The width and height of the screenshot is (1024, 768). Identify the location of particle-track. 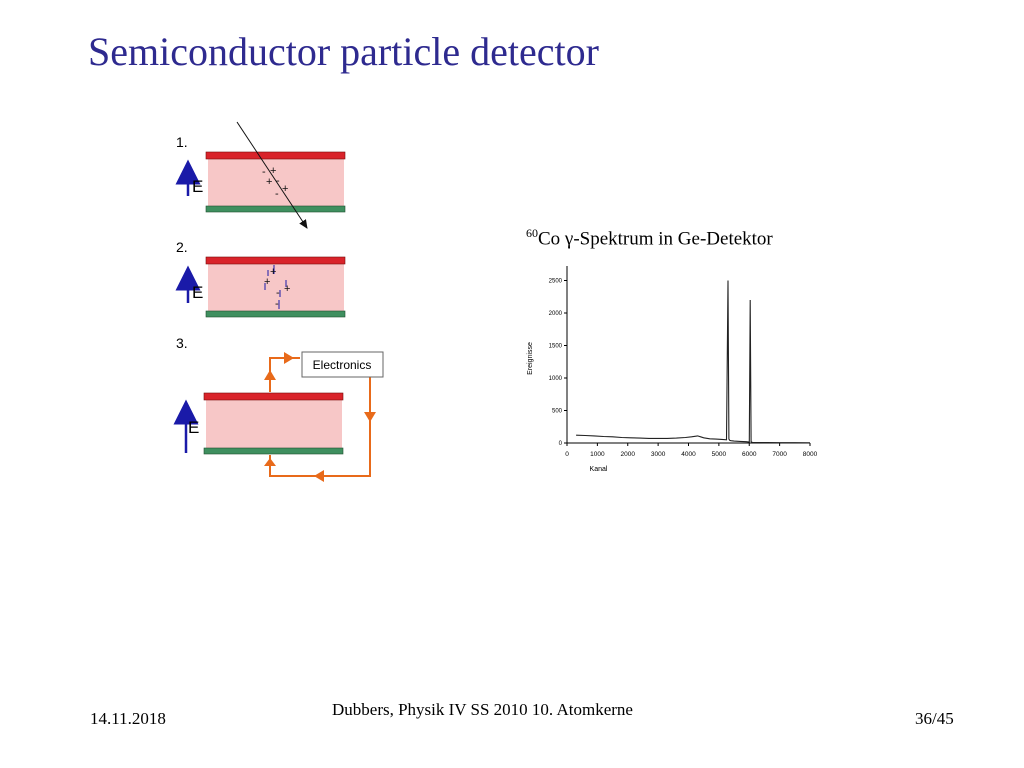
(272, 175).